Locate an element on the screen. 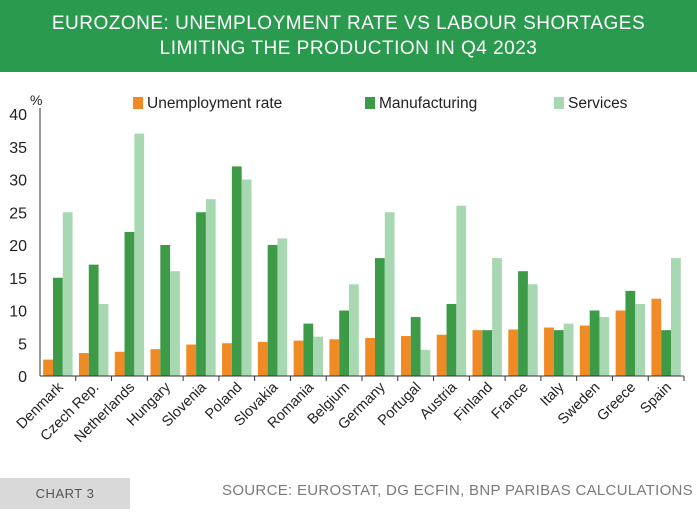 The height and width of the screenshot is (525, 697). bar-services-germany is located at coordinates (389, 294).